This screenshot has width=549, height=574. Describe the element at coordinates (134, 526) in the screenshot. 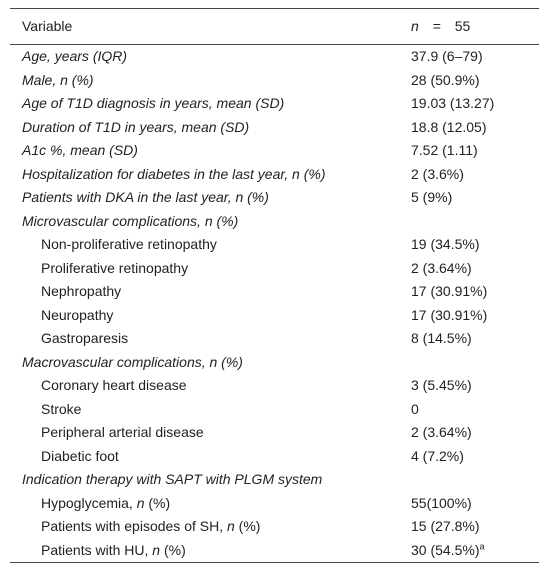

I see `label-part: Patients with episodes of SH,` at that location.